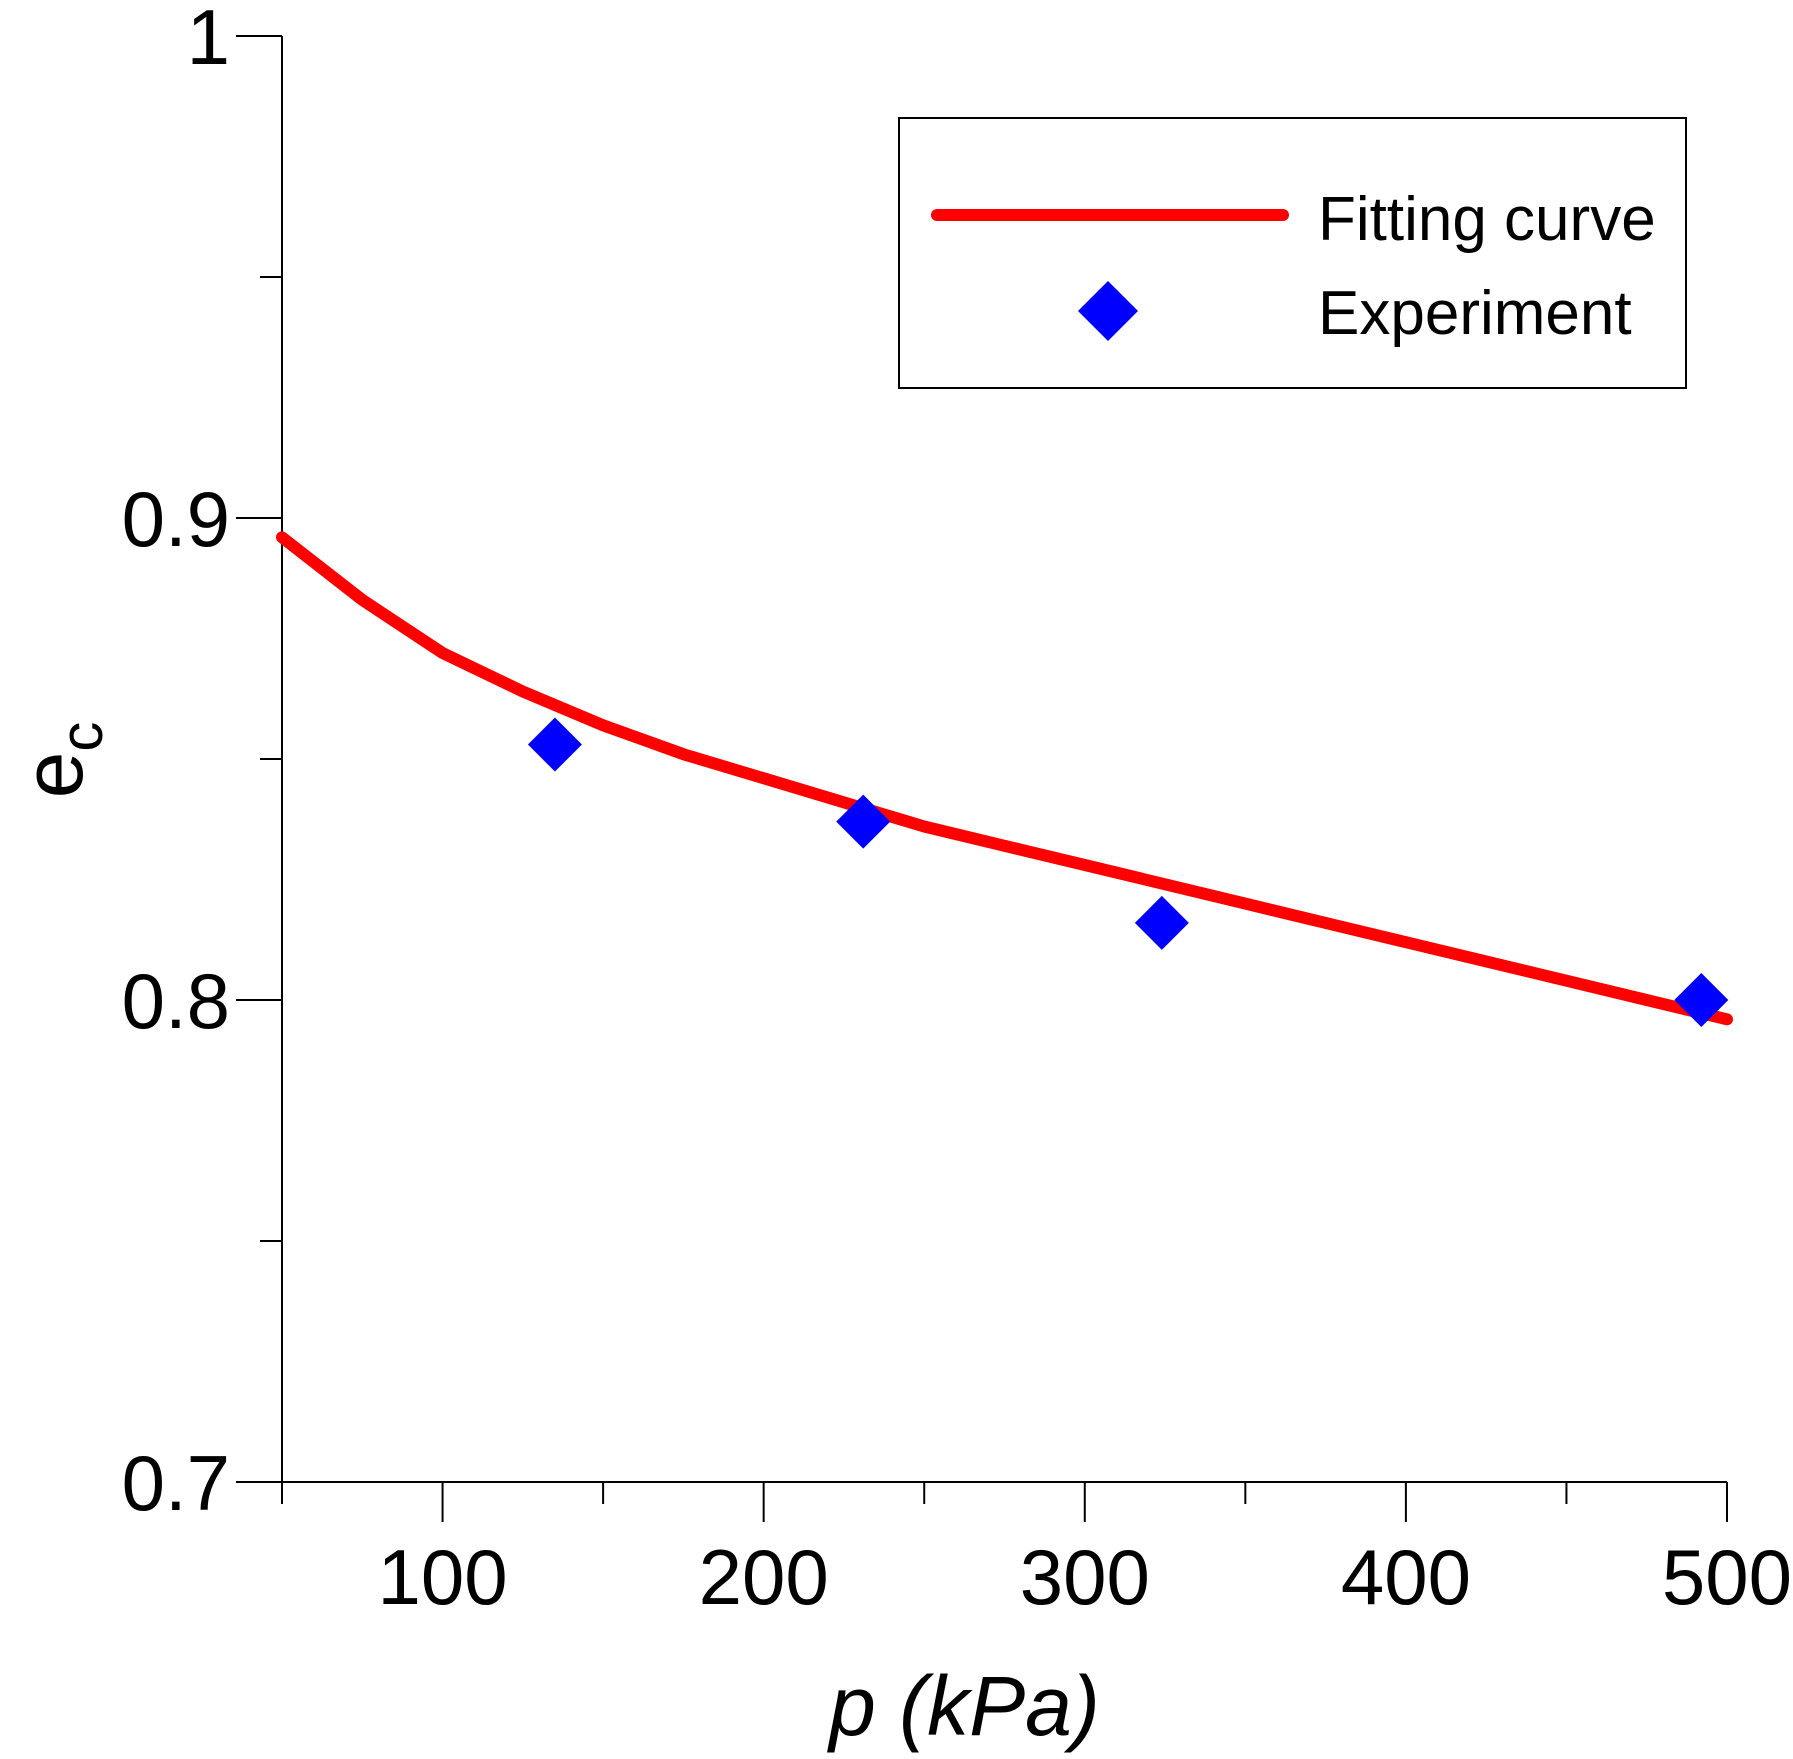 The image size is (1793, 1759). I want to click on x-tick-label: 300, so click(1085, 1577).